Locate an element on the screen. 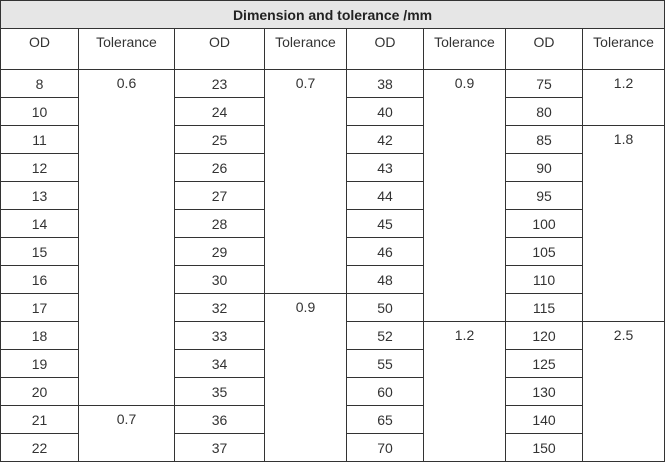  od-cell: 40 is located at coordinates (385, 111).